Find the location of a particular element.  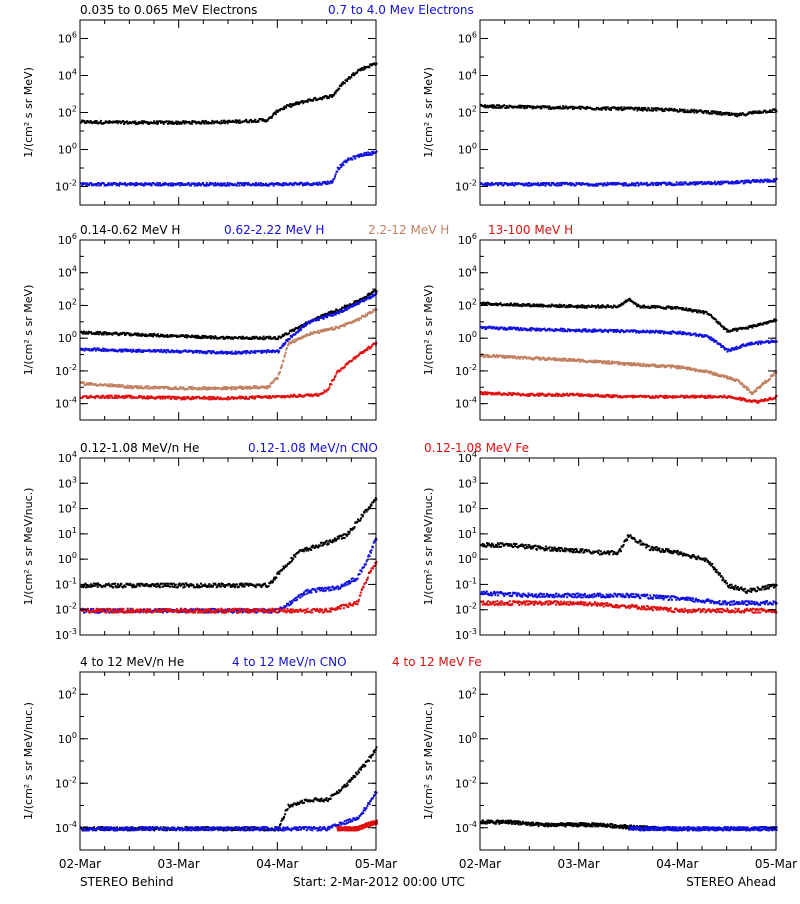

legend-entry: 13-100 MeV H is located at coordinates (530, 230).